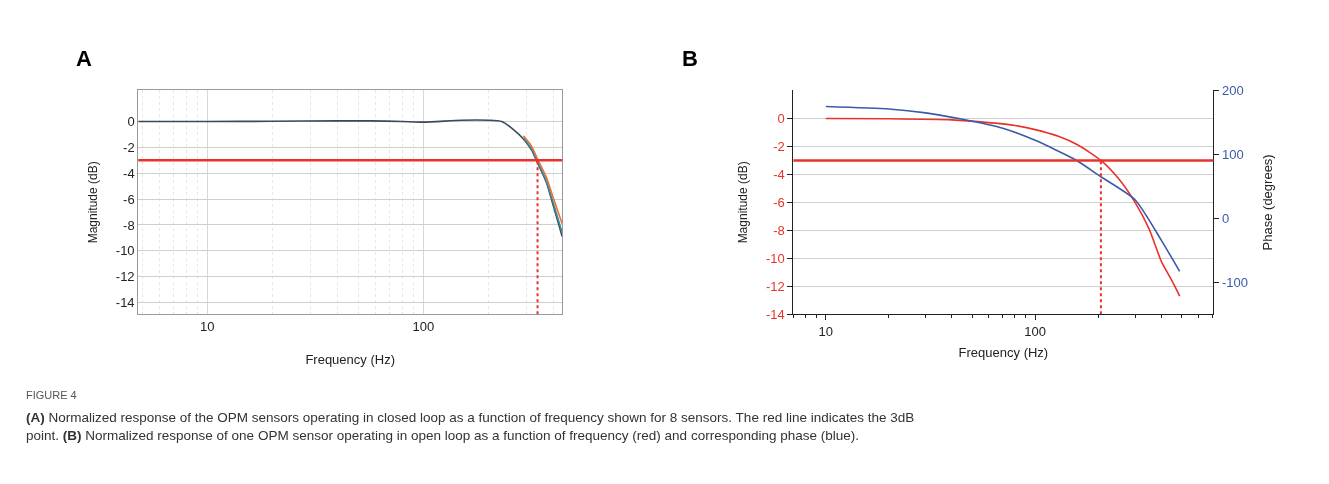 This screenshot has width=1329, height=484. Describe the element at coordinates (470, 426) in the screenshot. I see `text: (A) Normalized response of the OPM sensors operating in closed loop as a function of frequency shown for 8 sensors. The red line indicates the 3dB point. (B) Normalized response of one OPM sensor operating in open loop as a function of frequency (red) and corresponding phase (blue).` at that location.